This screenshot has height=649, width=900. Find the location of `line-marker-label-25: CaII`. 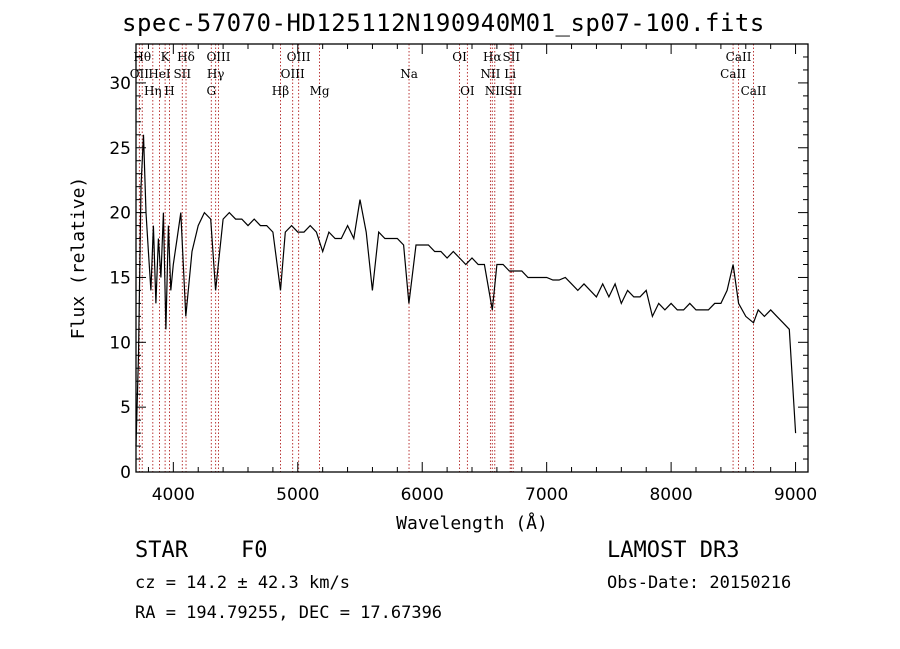

line-marker-label-25: CaII is located at coordinates (739, 57).